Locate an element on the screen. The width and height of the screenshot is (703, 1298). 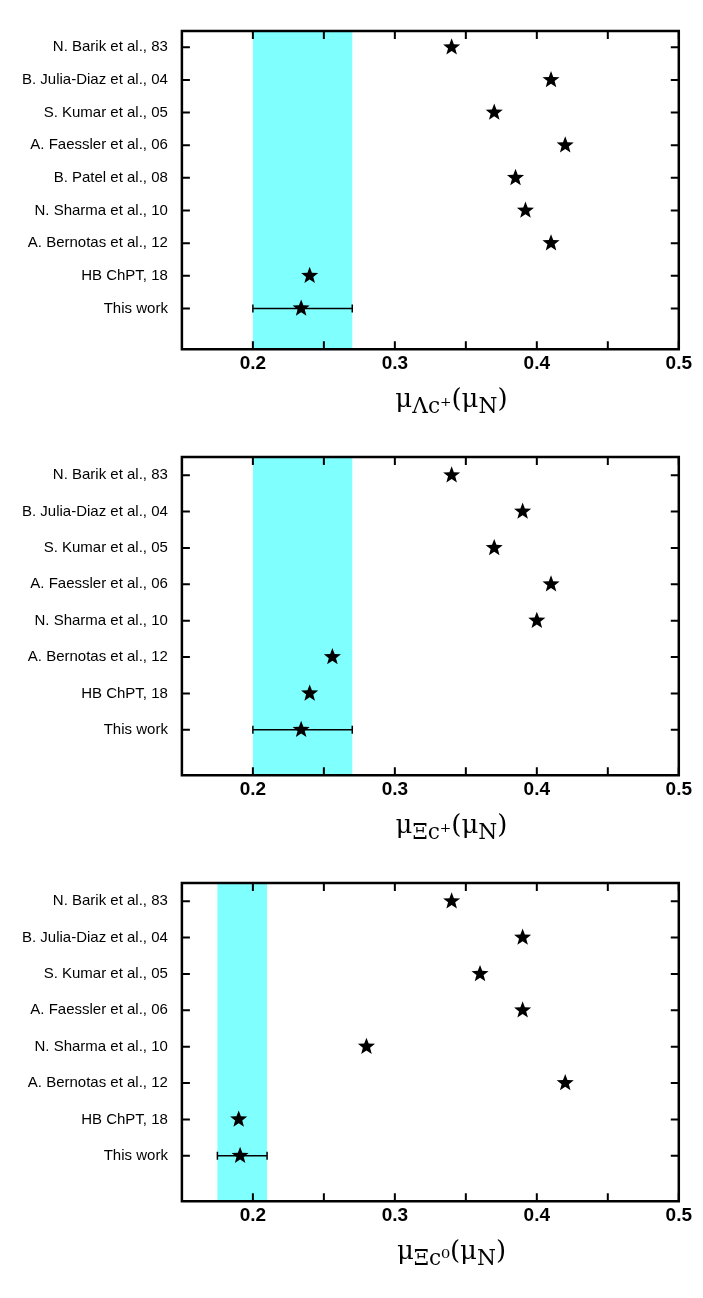
x-axis-title: μ$_{Λc⁺}$(μ$_{N}$) is located at coordinates (451, 401).